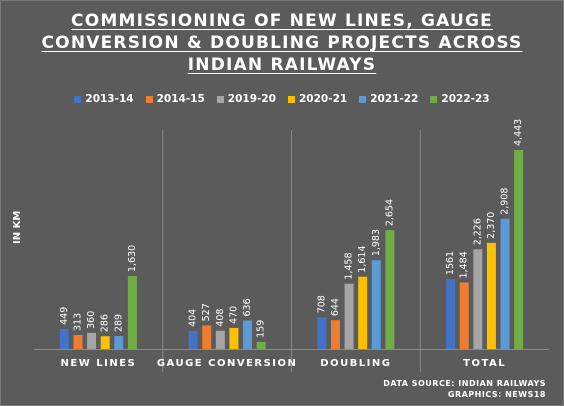 The height and width of the screenshot is (406, 564). Describe the element at coordinates (193, 318) in the screenshot. I see `data-label: 404` at that location.